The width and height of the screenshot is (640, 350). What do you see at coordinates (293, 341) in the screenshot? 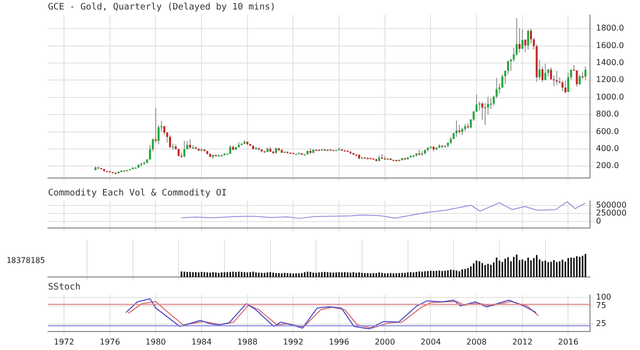
I see `x-tick-label: 1992` at bounding box center [293, 341].